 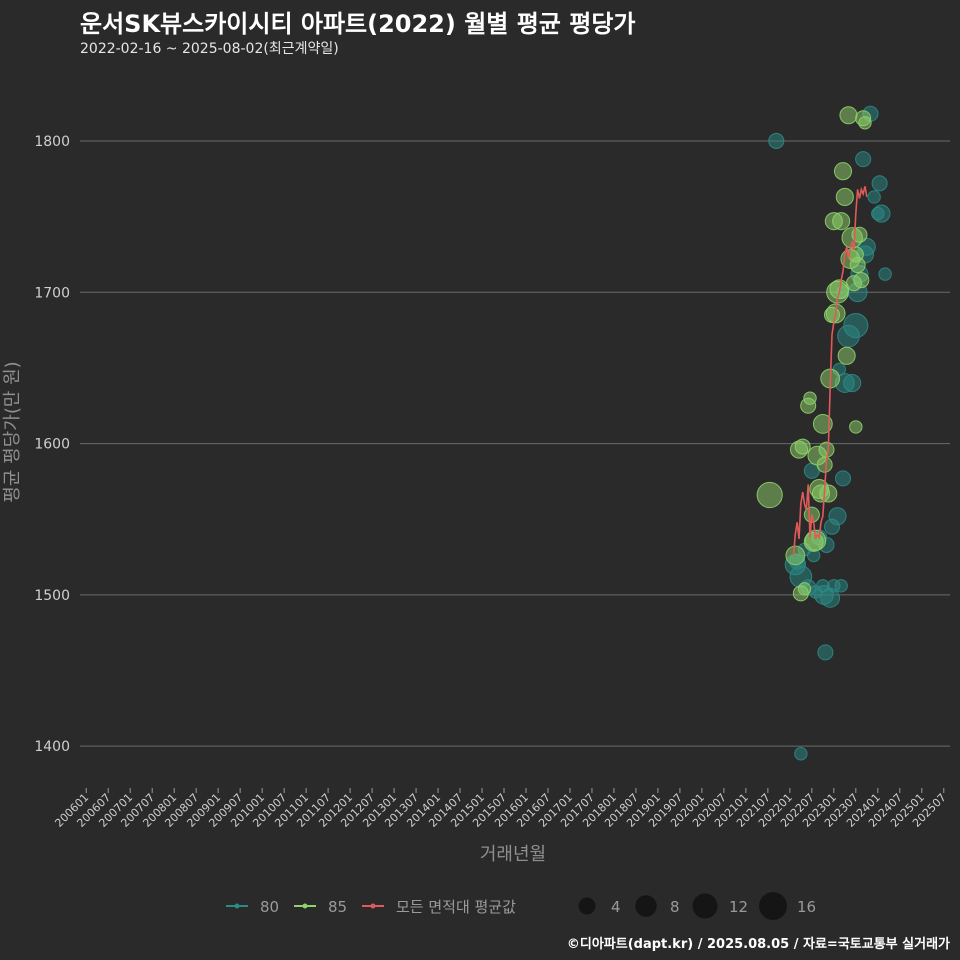 I want to click on average-line, so click(x=830, y=371).